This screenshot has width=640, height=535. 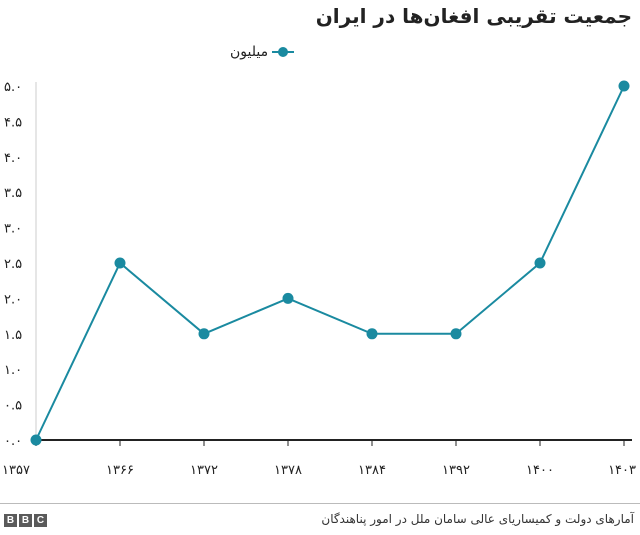 I want to click on footer-divider, so click(x=320, y=503).